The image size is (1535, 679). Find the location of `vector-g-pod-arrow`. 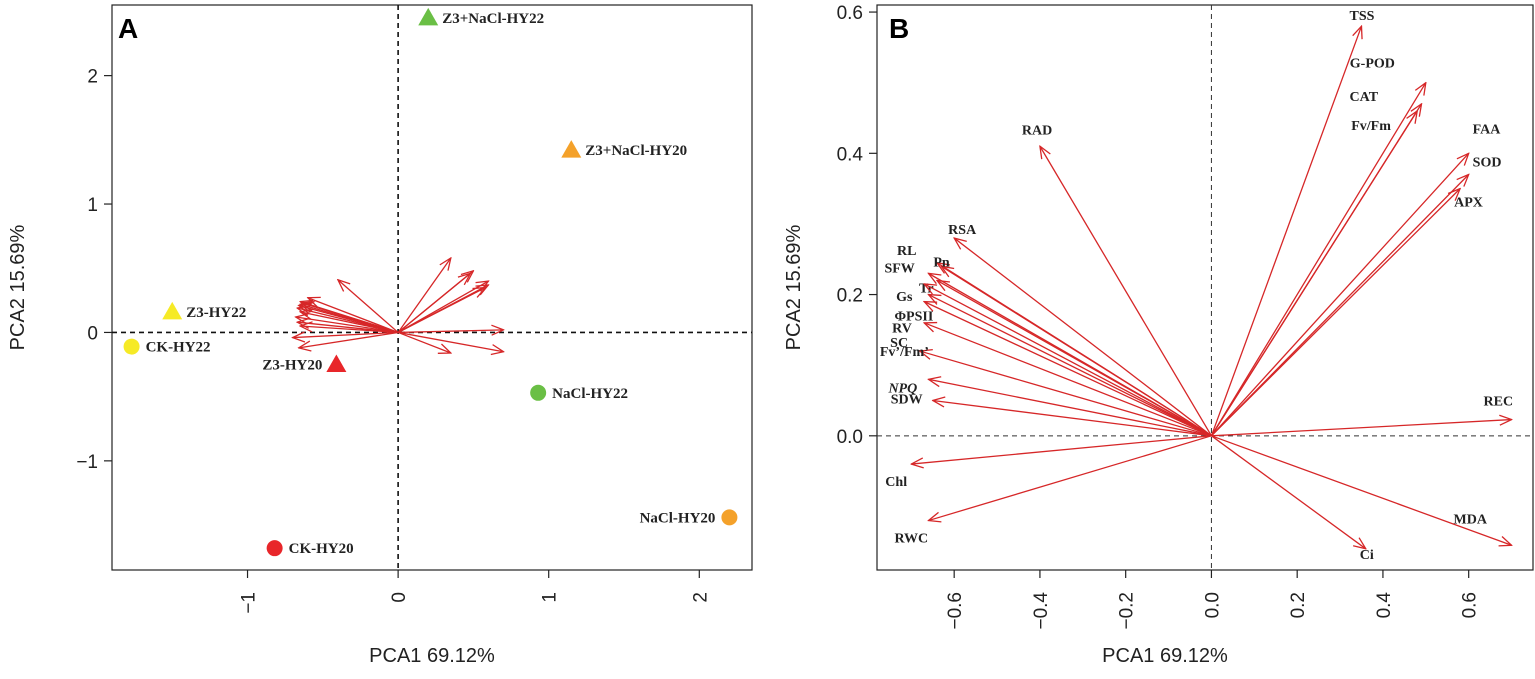

vector-g-pod-arrow is located at coordinates (1317, 260).